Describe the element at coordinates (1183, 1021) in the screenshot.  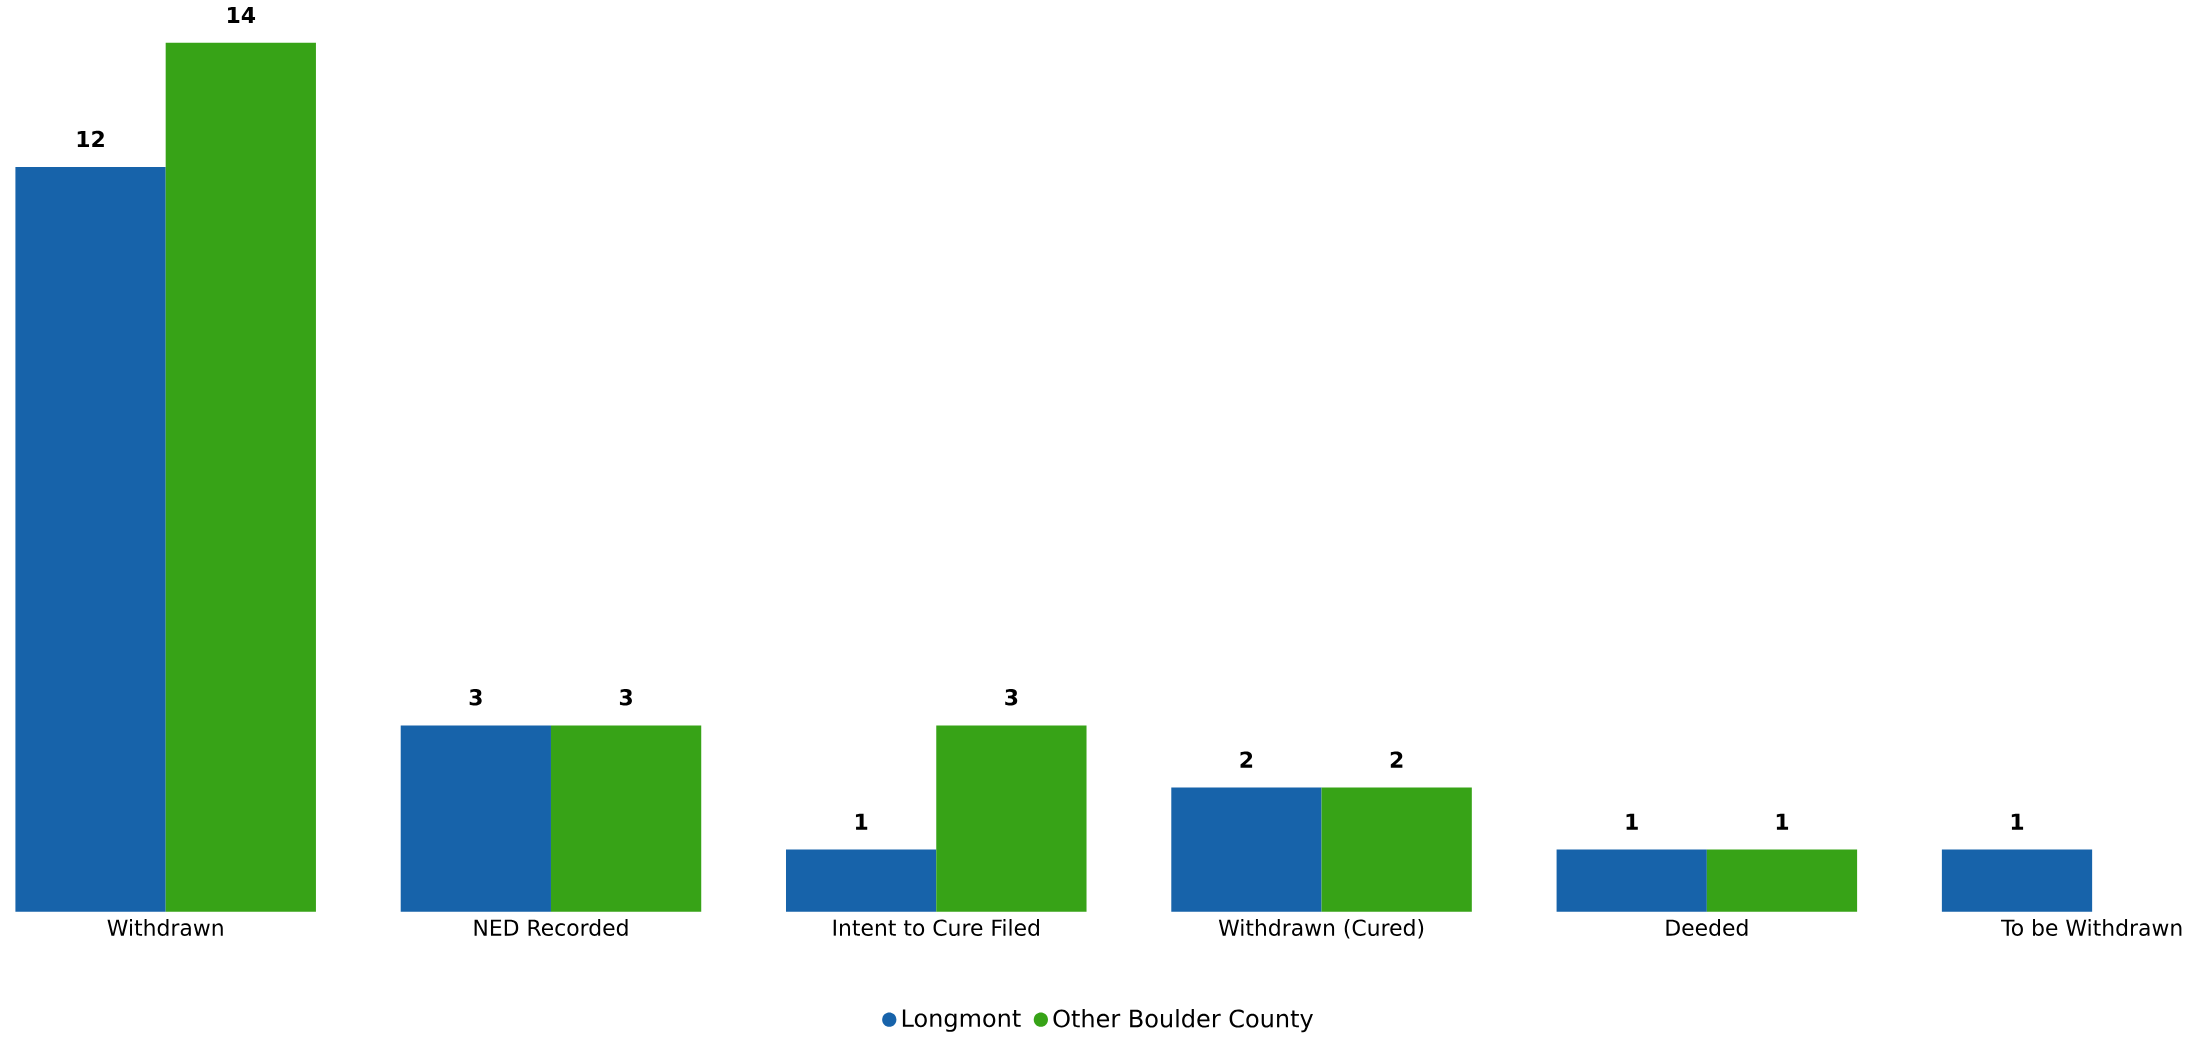
I see `legend-label: Other Boulder County` at that location.